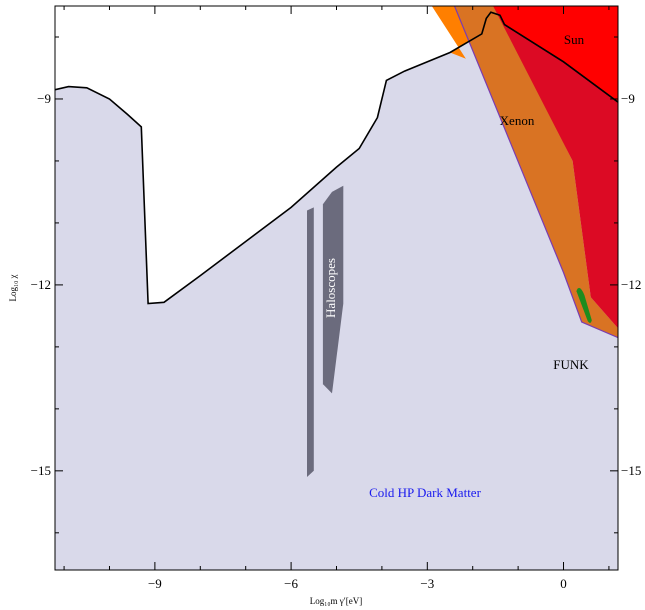 This screenshot has width=645, height=610. Describe the element at coordinates (41, 470) in the screenshot. I see `y-tick-label-left: −15` at that location.